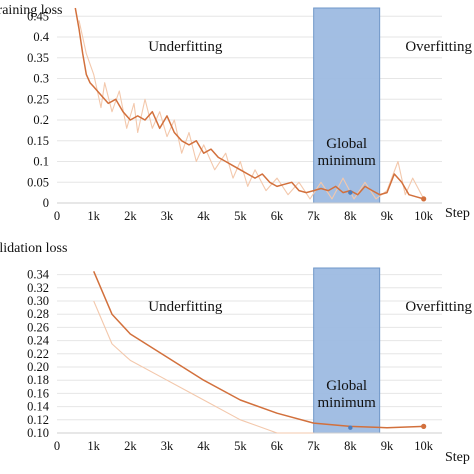  Describe the element at coordinates (41, 79) in the screenshot. I see `y-tick-label: 0.3` at that location.